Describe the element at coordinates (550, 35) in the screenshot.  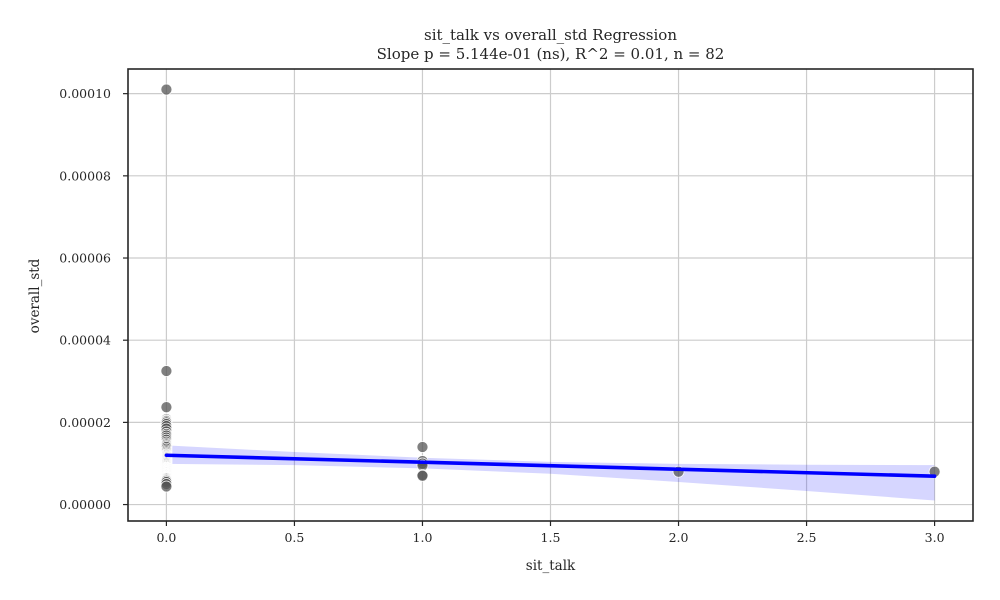
I see `chart-title: sit_talk vs overall_std Regression` at that location.